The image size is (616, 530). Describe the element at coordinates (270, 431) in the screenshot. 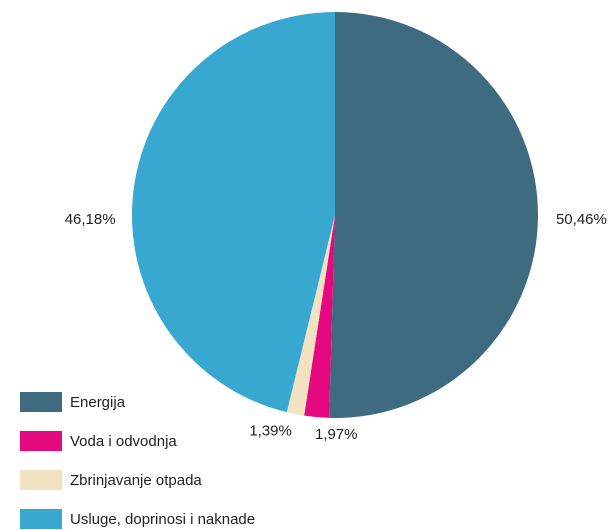

I see `data-label: 1,39%` at that location.